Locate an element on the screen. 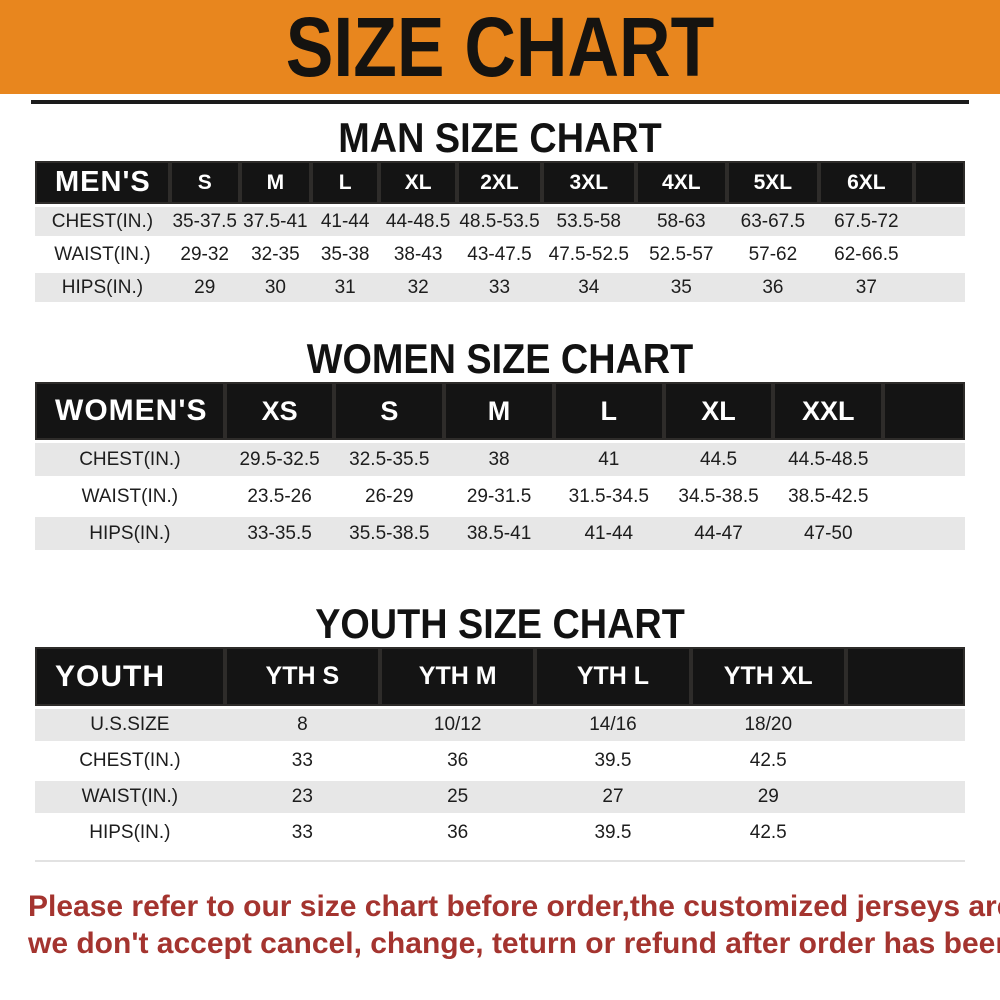  measurement-label: U.S.SIZE is located at coordinates (130, 726).